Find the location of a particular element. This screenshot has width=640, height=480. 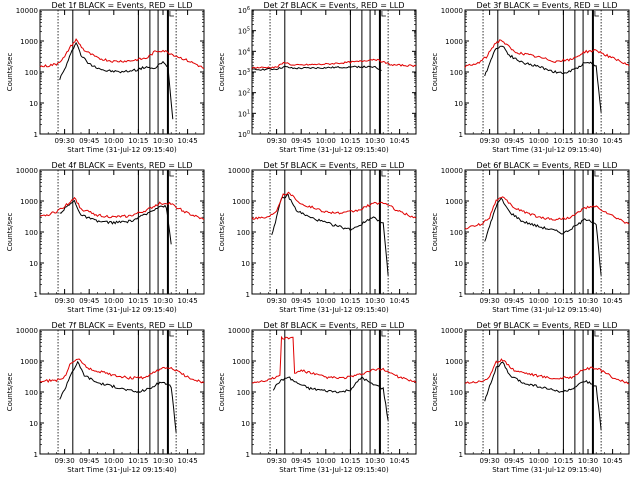

y-tick-label: 10⁴ is located at coordinates (244, 51).